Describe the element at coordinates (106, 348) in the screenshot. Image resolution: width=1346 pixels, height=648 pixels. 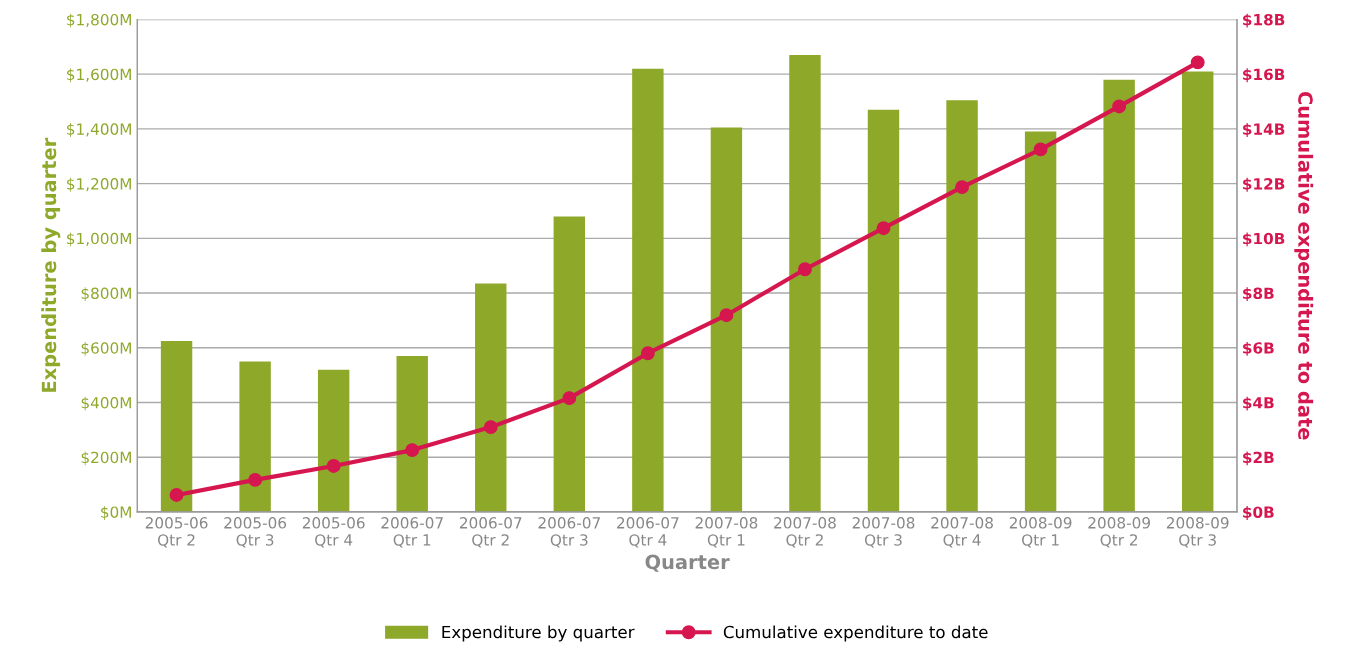
I see `y-tick-label: $600M` at that location.